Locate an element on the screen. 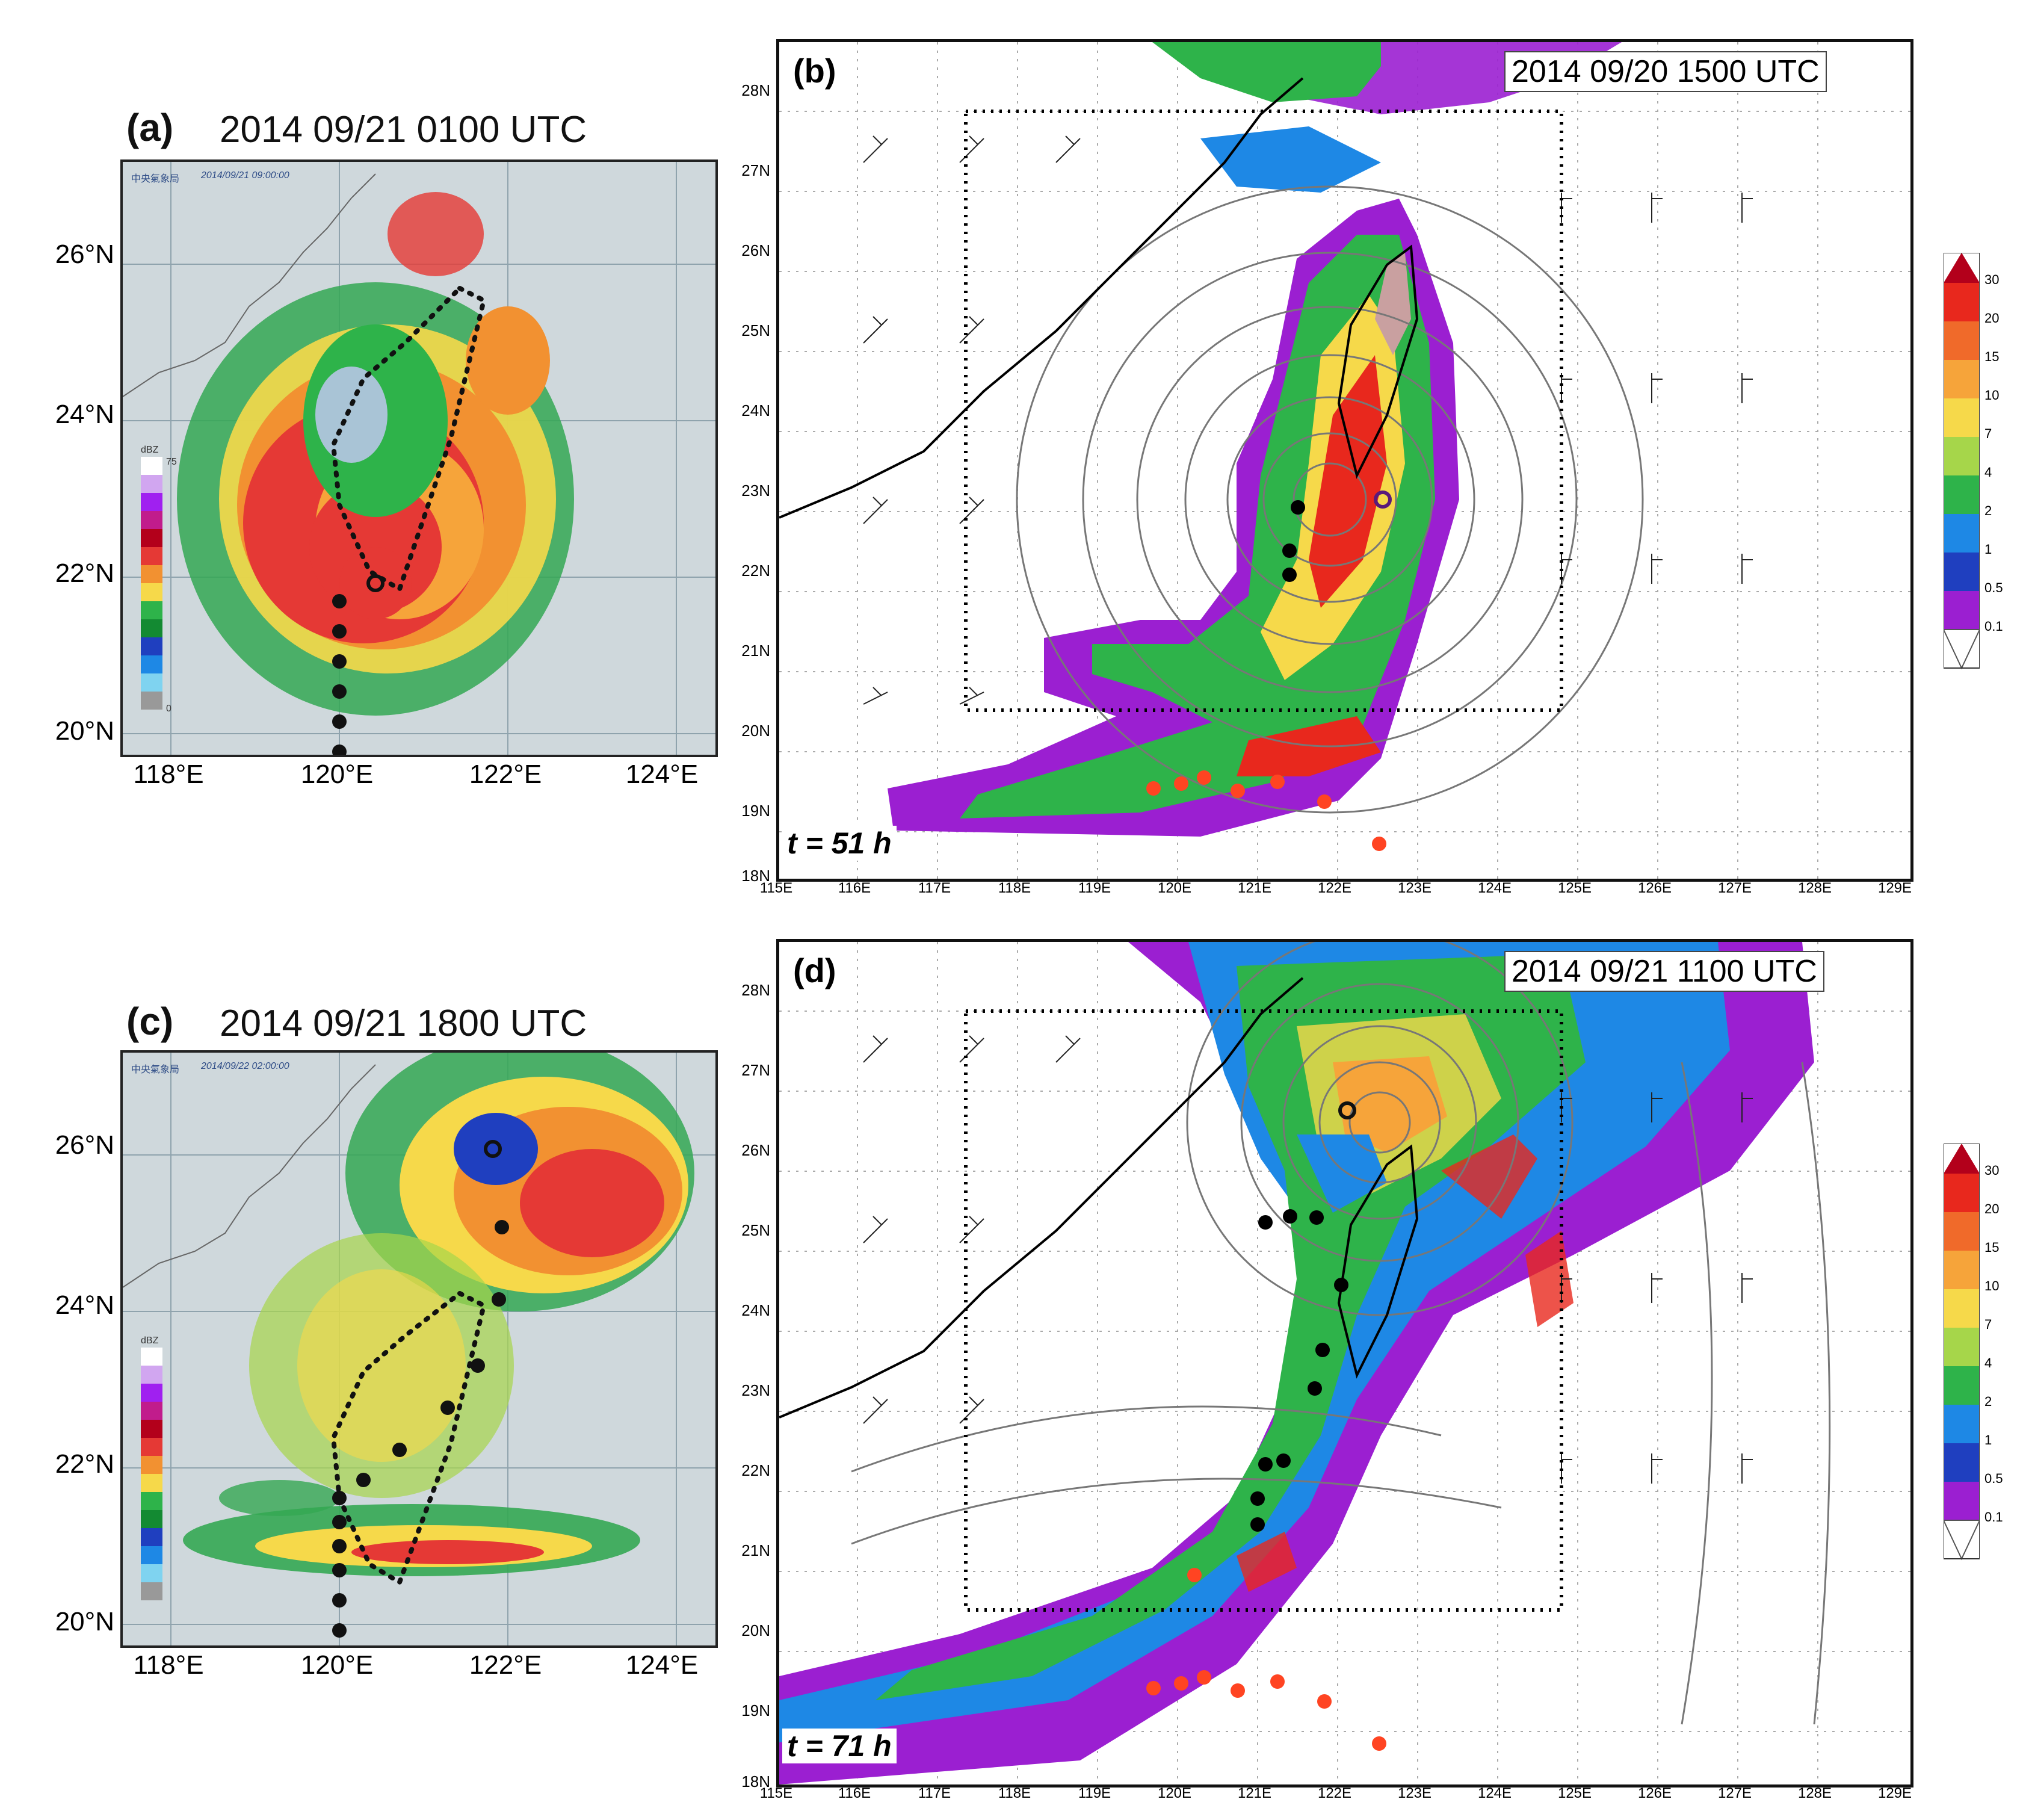  b-lon-116: 116E is located at coordinates (855, 888).